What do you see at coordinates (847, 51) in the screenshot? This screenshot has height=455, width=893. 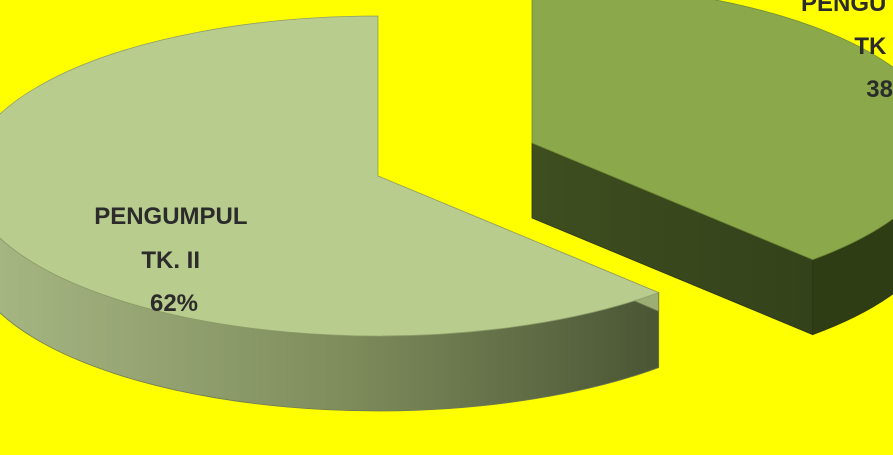 I see `slice-pengumpul-tk-i-label: PENGU TK 38` at bounding box center [847, 51].